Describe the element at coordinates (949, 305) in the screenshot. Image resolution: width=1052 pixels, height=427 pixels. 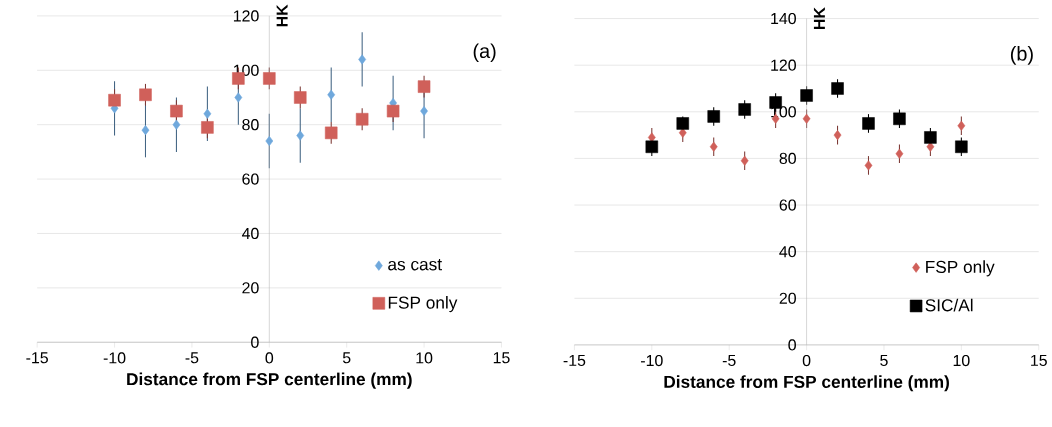
I see `legend-label: SIC/Al` at that location.